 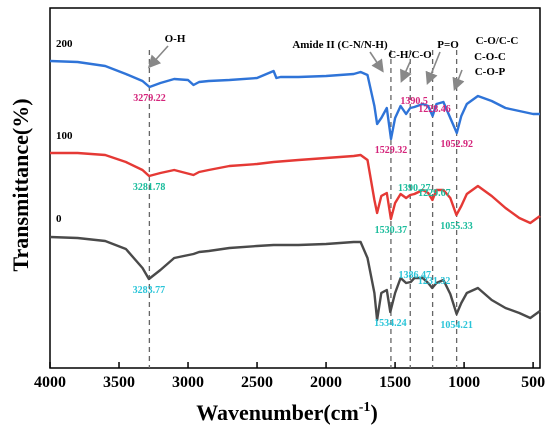 I want to click on peak-label: 1390.5, so click(x=414, y=101).